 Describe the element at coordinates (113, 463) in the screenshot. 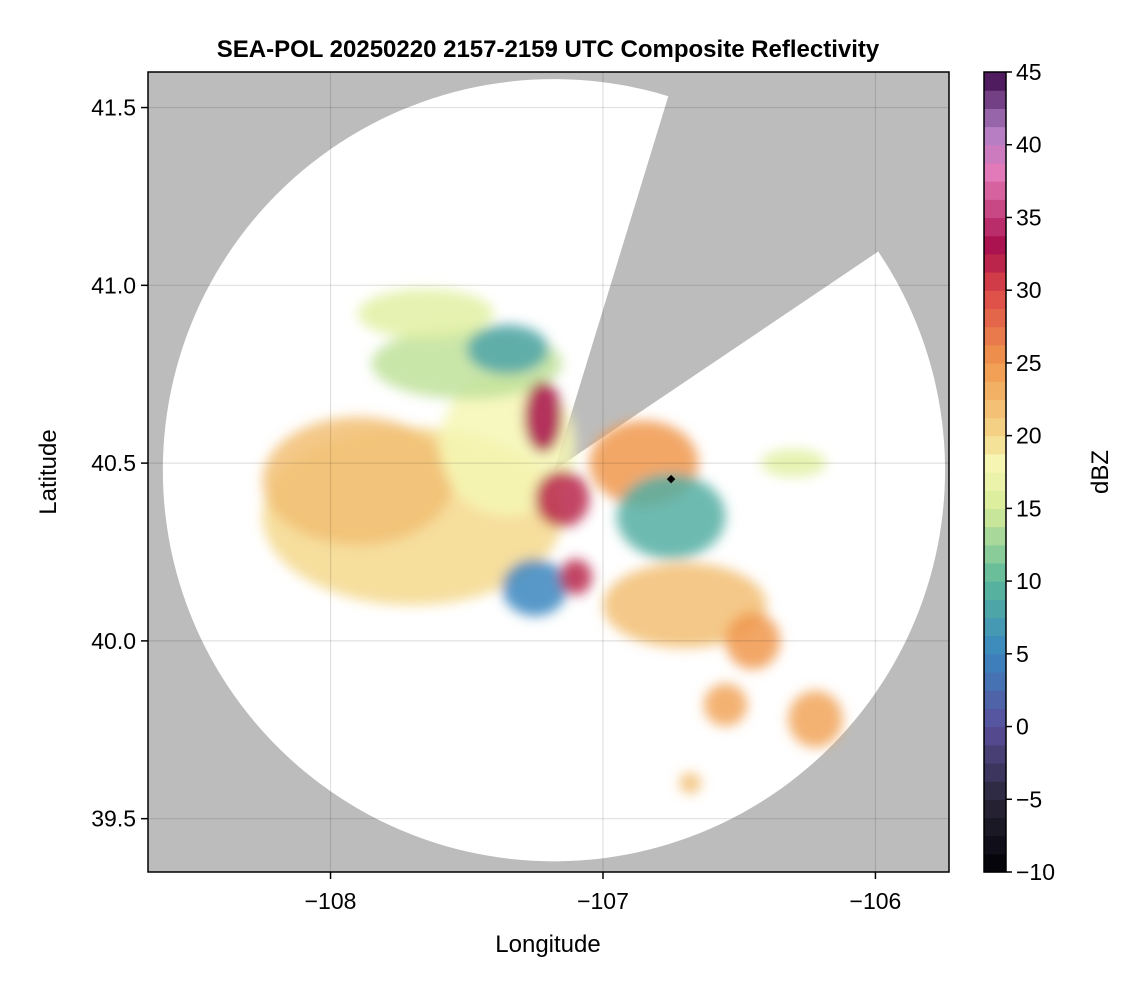

I see `y-tick-label: 40.5` at that location.